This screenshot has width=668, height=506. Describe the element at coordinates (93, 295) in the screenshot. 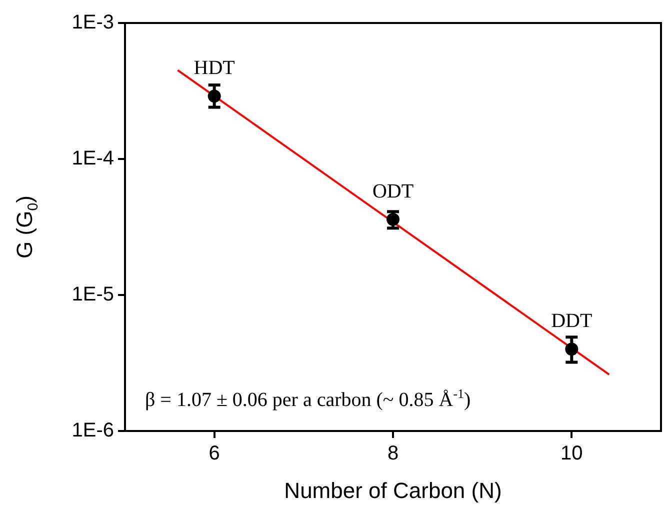

I see `y-tick-label: 1E-5` at that location.